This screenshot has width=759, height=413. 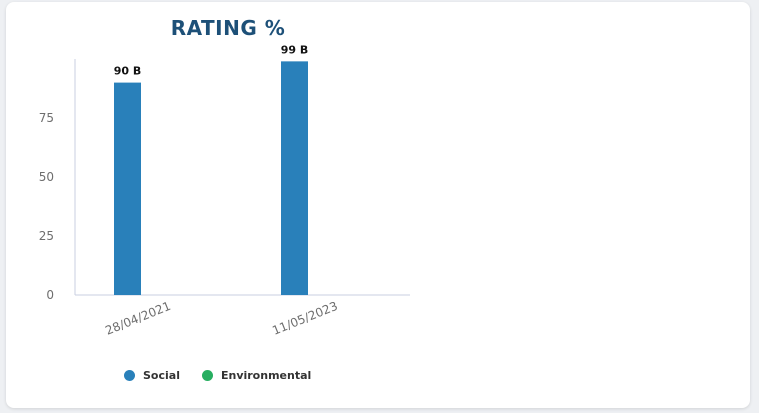 I want to click on legend-label-environmental: Environmental, so click(x=266, y=375).